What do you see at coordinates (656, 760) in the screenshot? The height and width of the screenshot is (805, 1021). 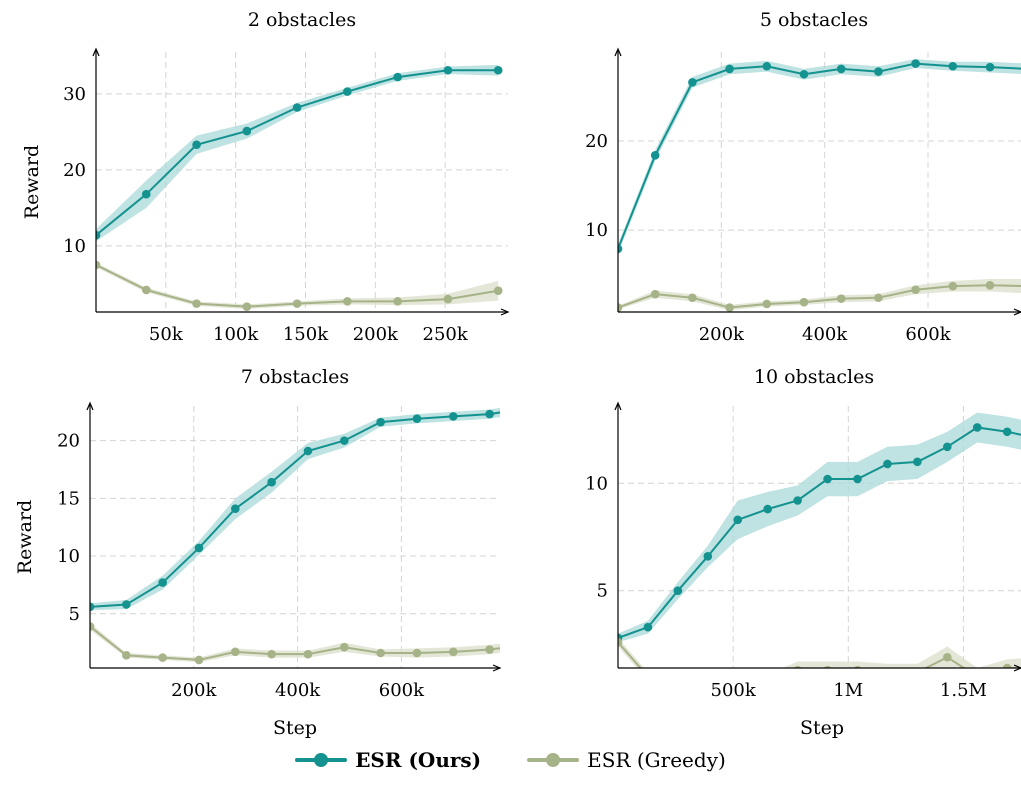 I see `legend-label-greedy: ESR (Greedy)` at bounding box center [656, 760].